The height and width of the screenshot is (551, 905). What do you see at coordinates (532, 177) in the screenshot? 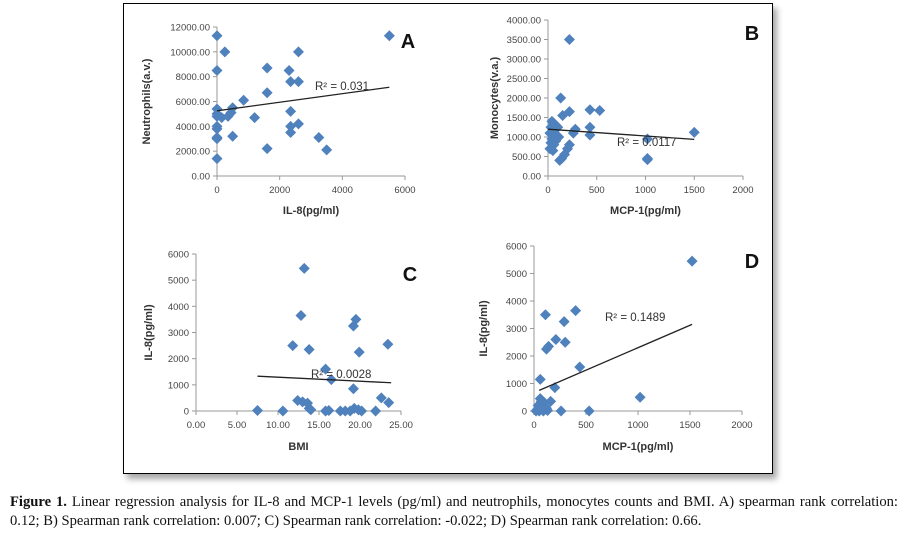
I see `y-tick-label: 0.00` at bounding box center [532, 177].